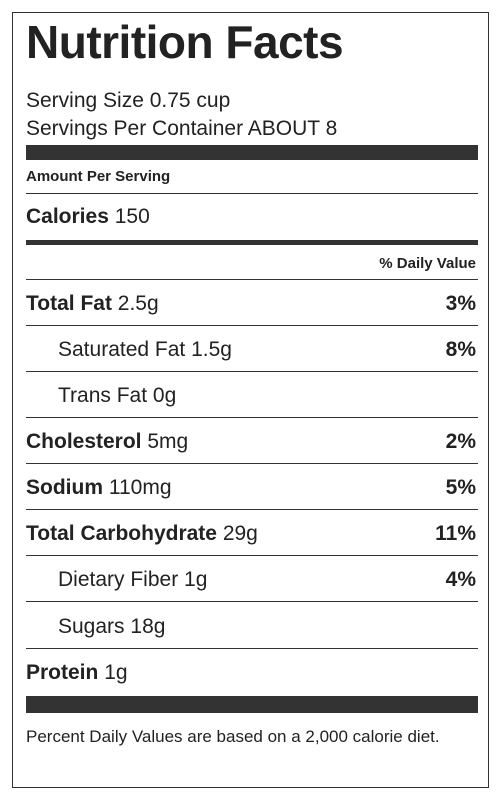 The height and width of the screenshot is (800, 503). I want to click on nutrient-row-saturated-fat: Saturated Fat 1.5g 8%, so click(252, 349).